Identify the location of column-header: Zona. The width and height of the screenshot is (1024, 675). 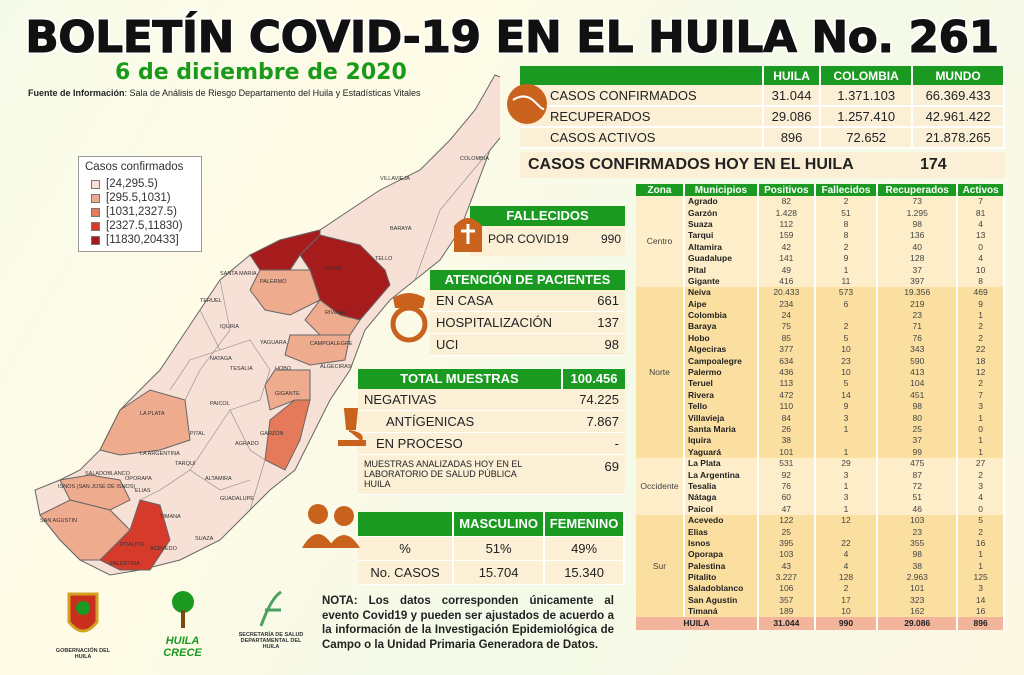
(660, 190).